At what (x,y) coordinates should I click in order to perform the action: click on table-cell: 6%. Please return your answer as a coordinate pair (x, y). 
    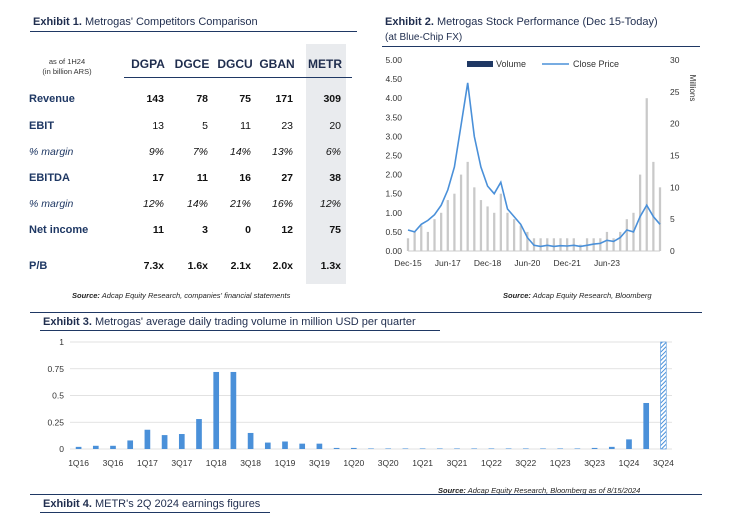
    Looking at the image, I should click on (333, 152).